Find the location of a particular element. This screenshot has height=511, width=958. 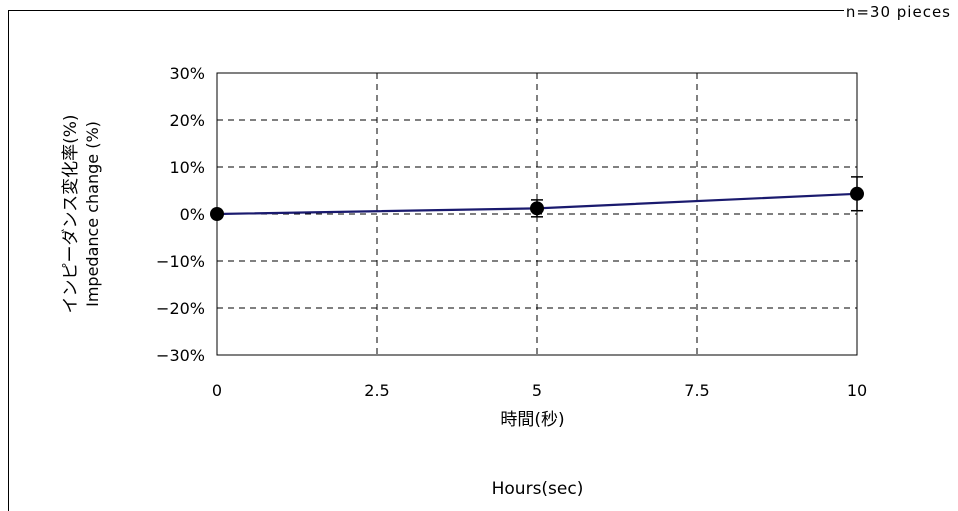

y-axis-label-jp: インピーダンス変化率(%) is located at coordinates (71, 213).